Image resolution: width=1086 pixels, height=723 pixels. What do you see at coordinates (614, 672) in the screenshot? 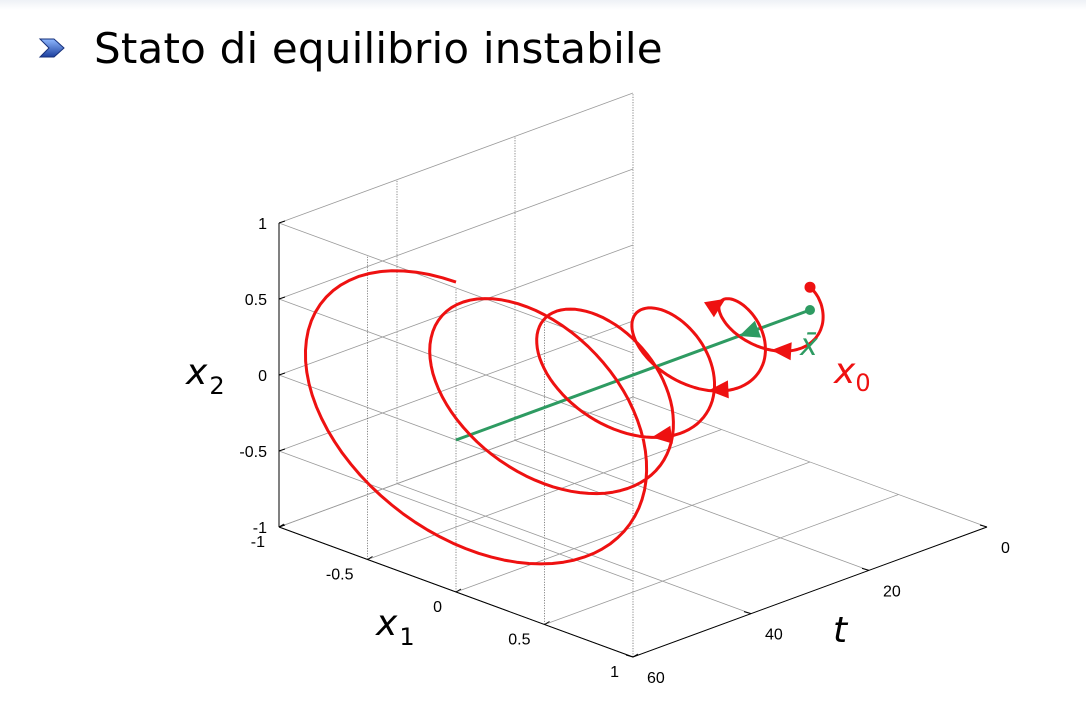
I see `x1-tick-label: 1` at bounding box center [614, 672].